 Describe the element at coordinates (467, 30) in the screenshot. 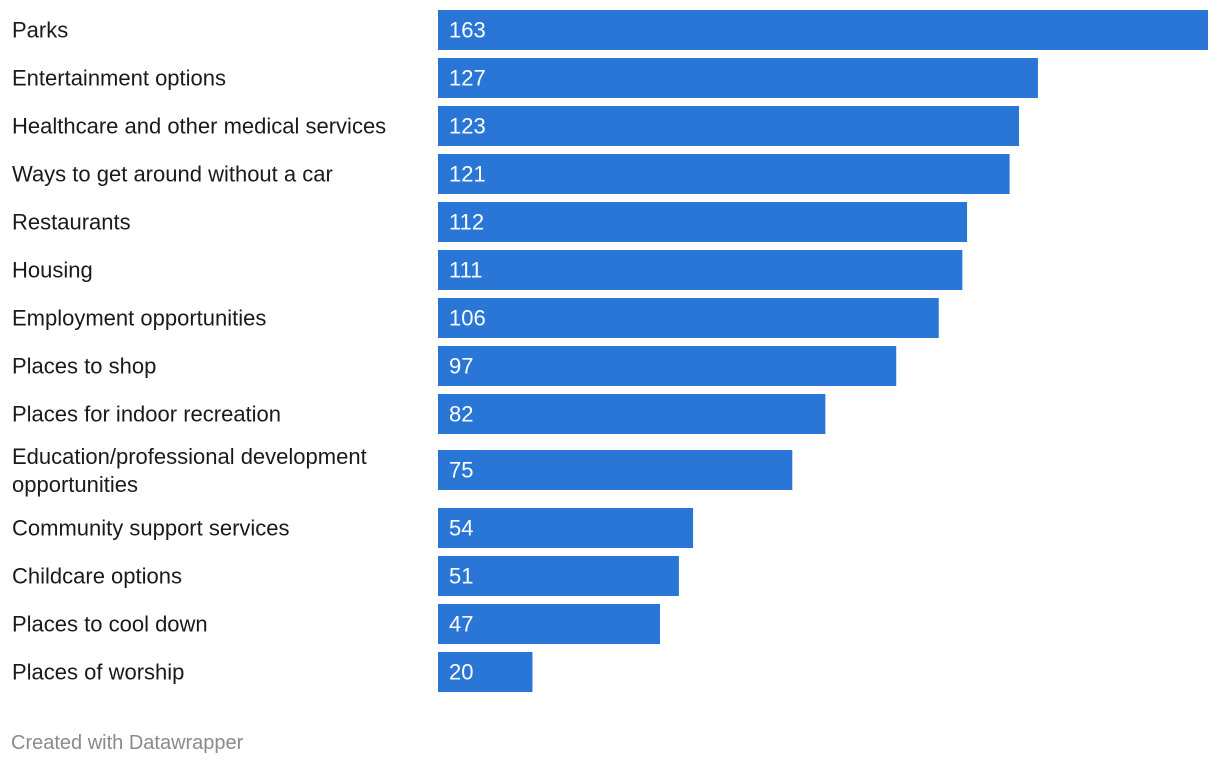

I see `bar-value-label: 163` at that location.